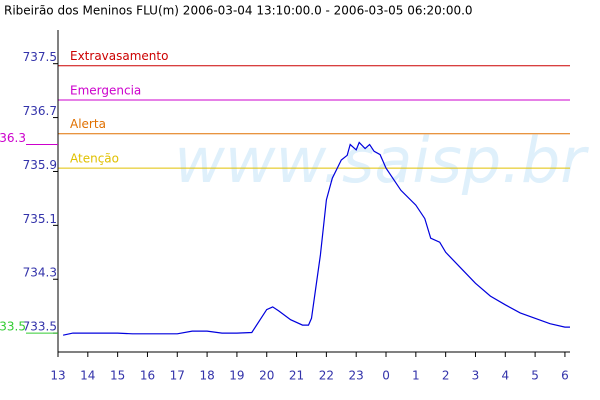  What do you see at coordinates (119, 56) in the screenshot?
I see `threshold-label: Extravasamento` at bounding box center [119, 56].